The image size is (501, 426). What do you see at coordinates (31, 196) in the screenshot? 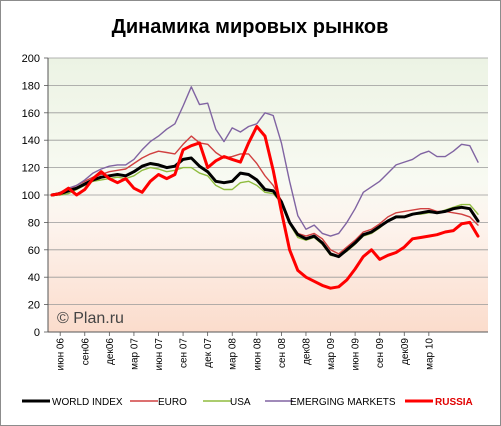
I see `y-tick-label: 100` at bounding box center [31, 196].